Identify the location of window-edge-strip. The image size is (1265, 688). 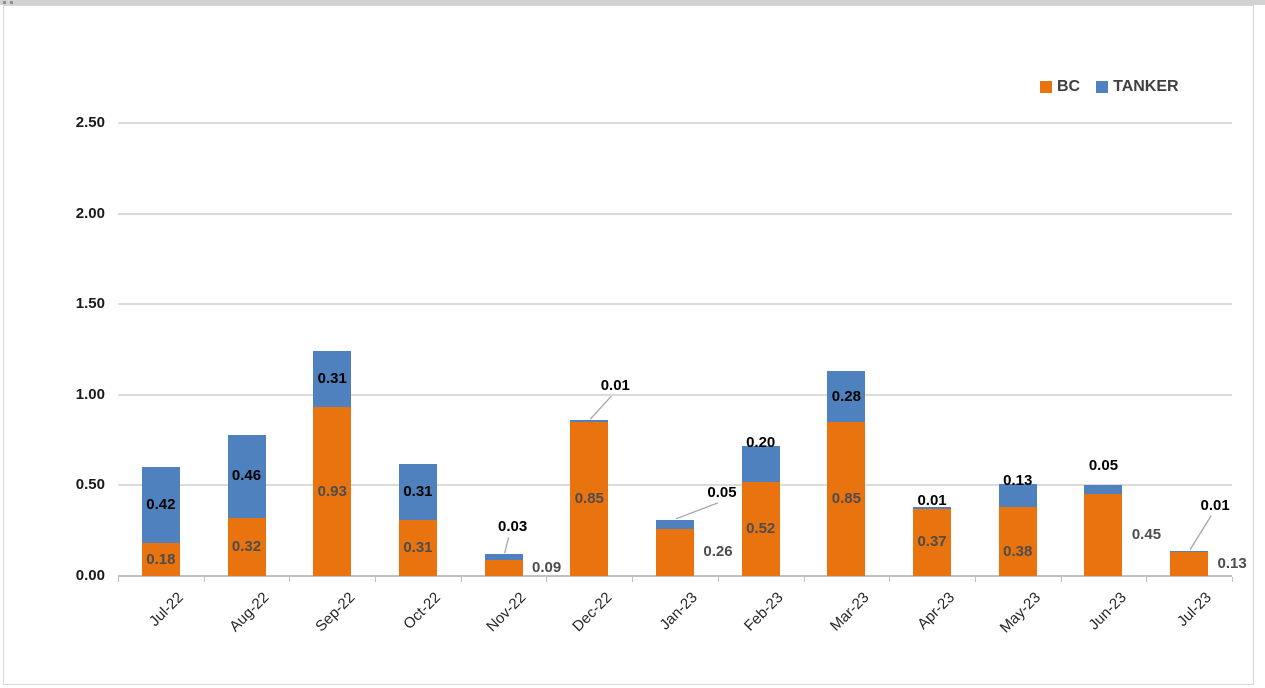
(632, 2).